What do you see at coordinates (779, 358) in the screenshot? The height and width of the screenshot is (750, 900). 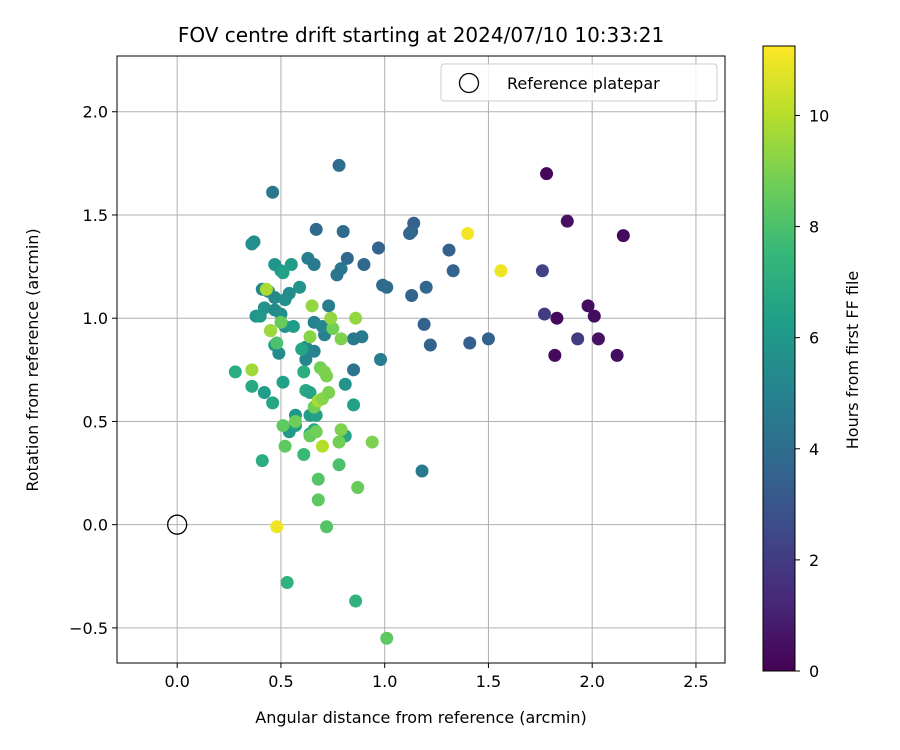 I see `colorbar-gradient` at bounding box center [779, 358].